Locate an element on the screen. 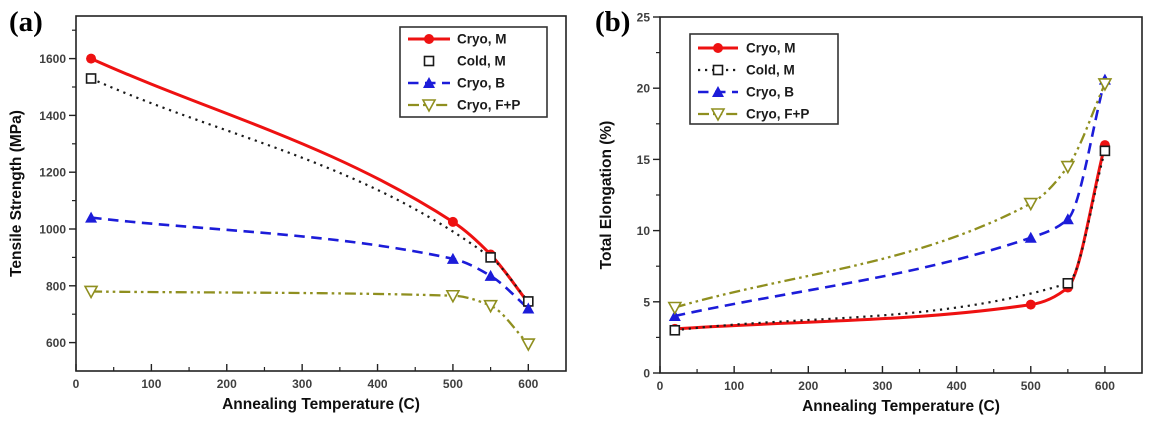  y-tick-label: 1600 is located at coordinates (52, 59).